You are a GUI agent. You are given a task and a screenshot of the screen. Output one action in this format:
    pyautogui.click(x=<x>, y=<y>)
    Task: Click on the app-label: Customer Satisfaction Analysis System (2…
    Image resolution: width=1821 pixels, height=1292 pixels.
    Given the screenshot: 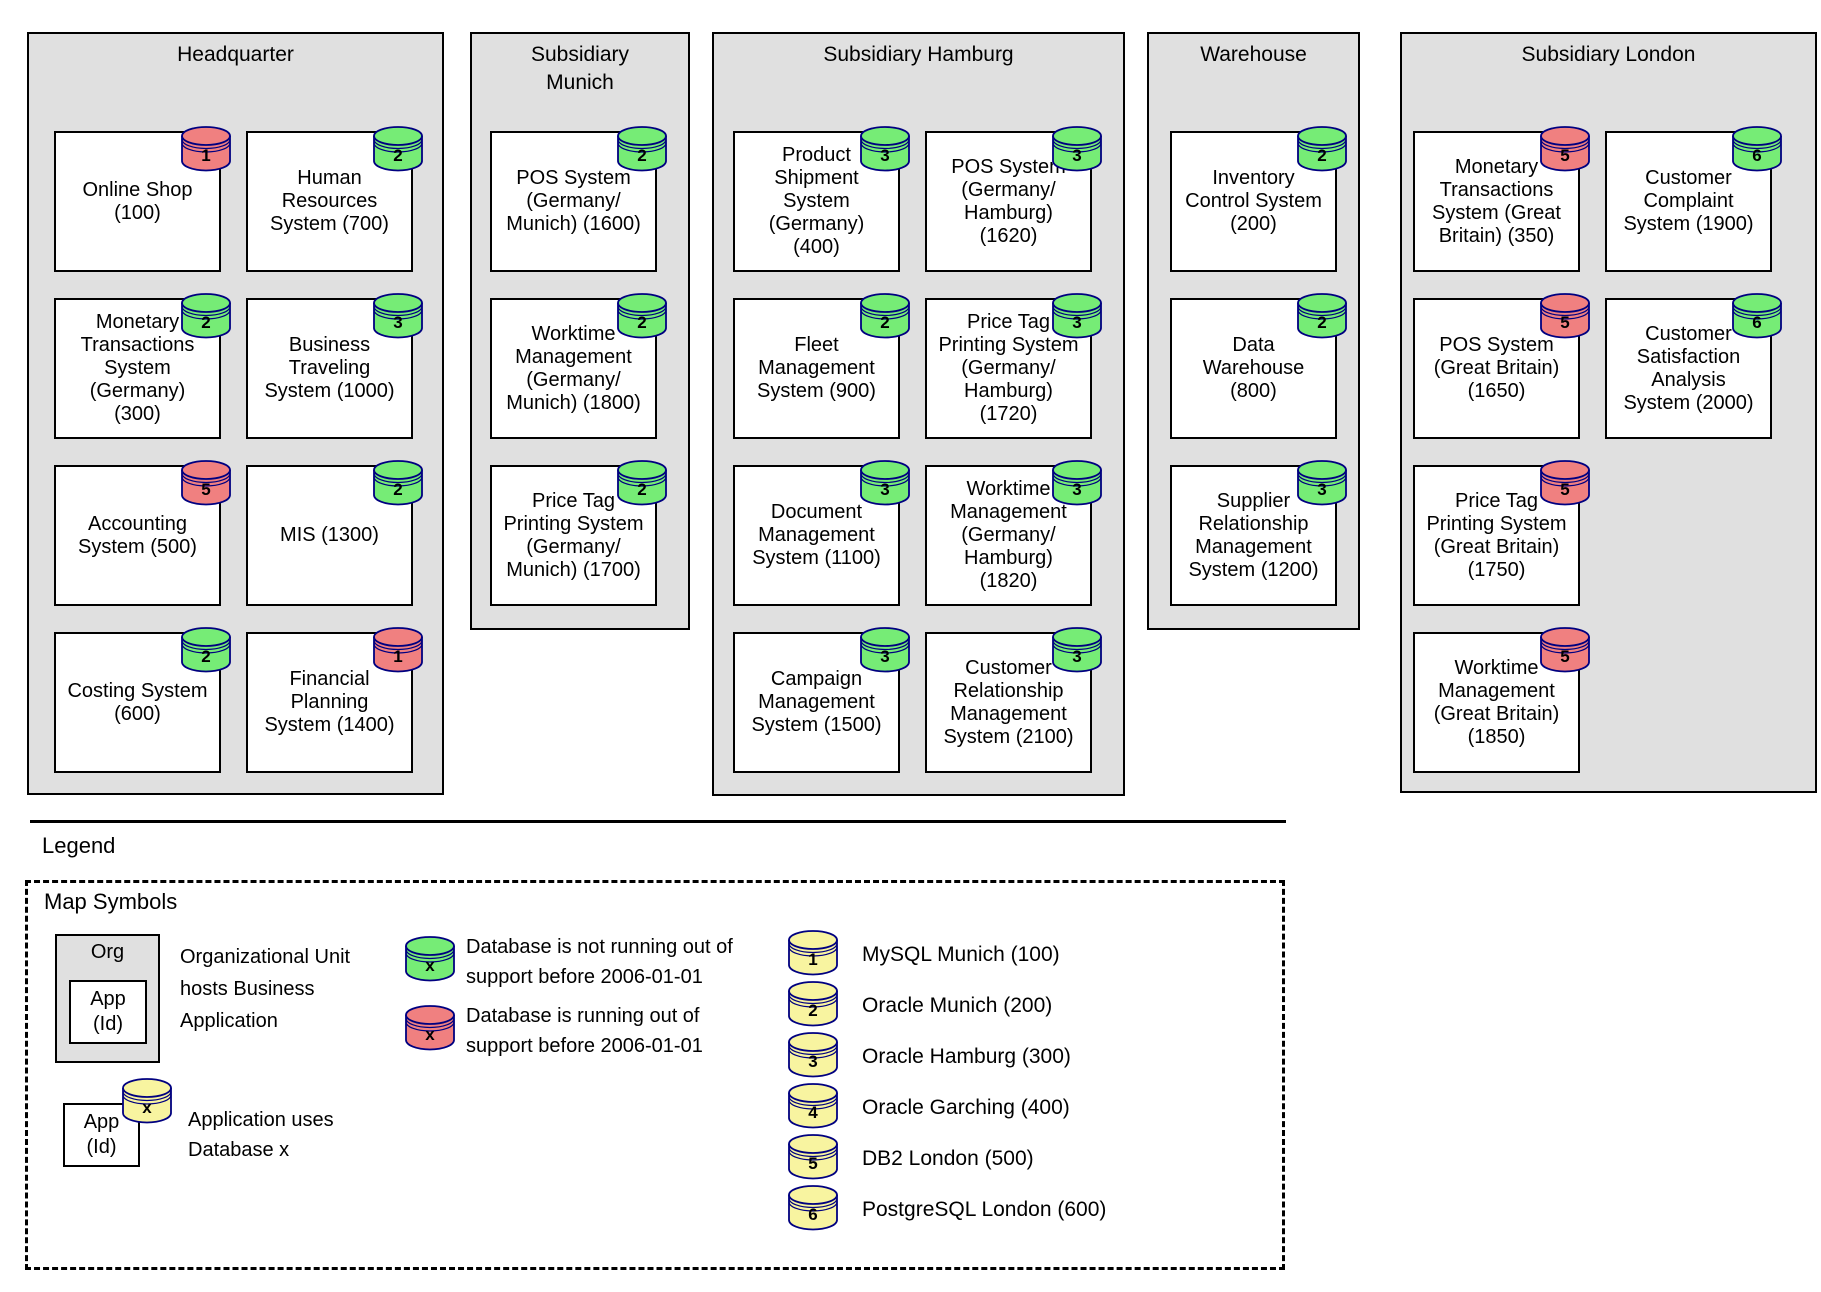 What is the action you would take?
    pyautogui.click(x=1688, y=368)
    